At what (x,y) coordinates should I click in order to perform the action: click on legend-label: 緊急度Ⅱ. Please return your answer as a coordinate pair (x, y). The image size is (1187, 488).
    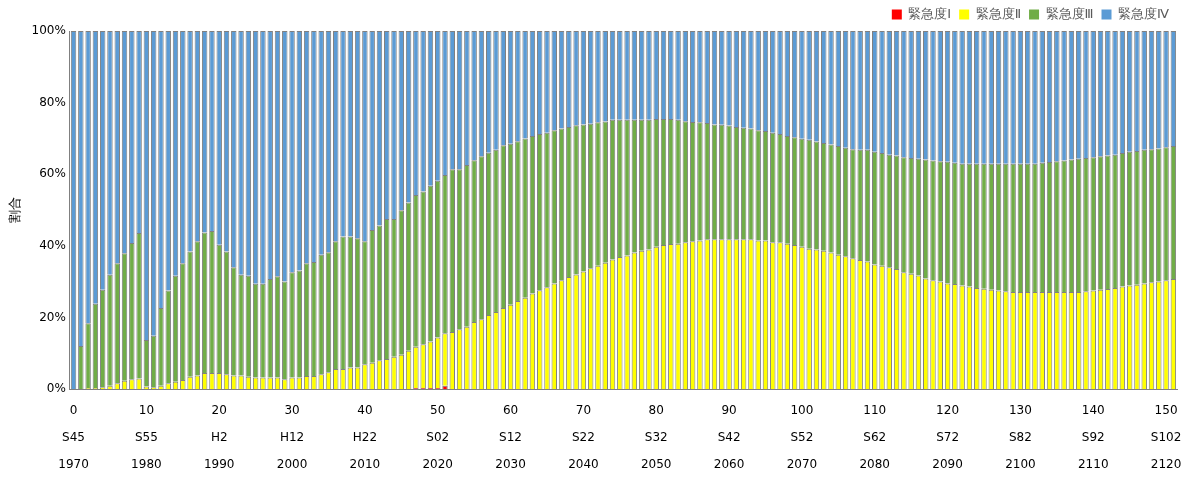
    Looking at the image, I should click on (998, 13).